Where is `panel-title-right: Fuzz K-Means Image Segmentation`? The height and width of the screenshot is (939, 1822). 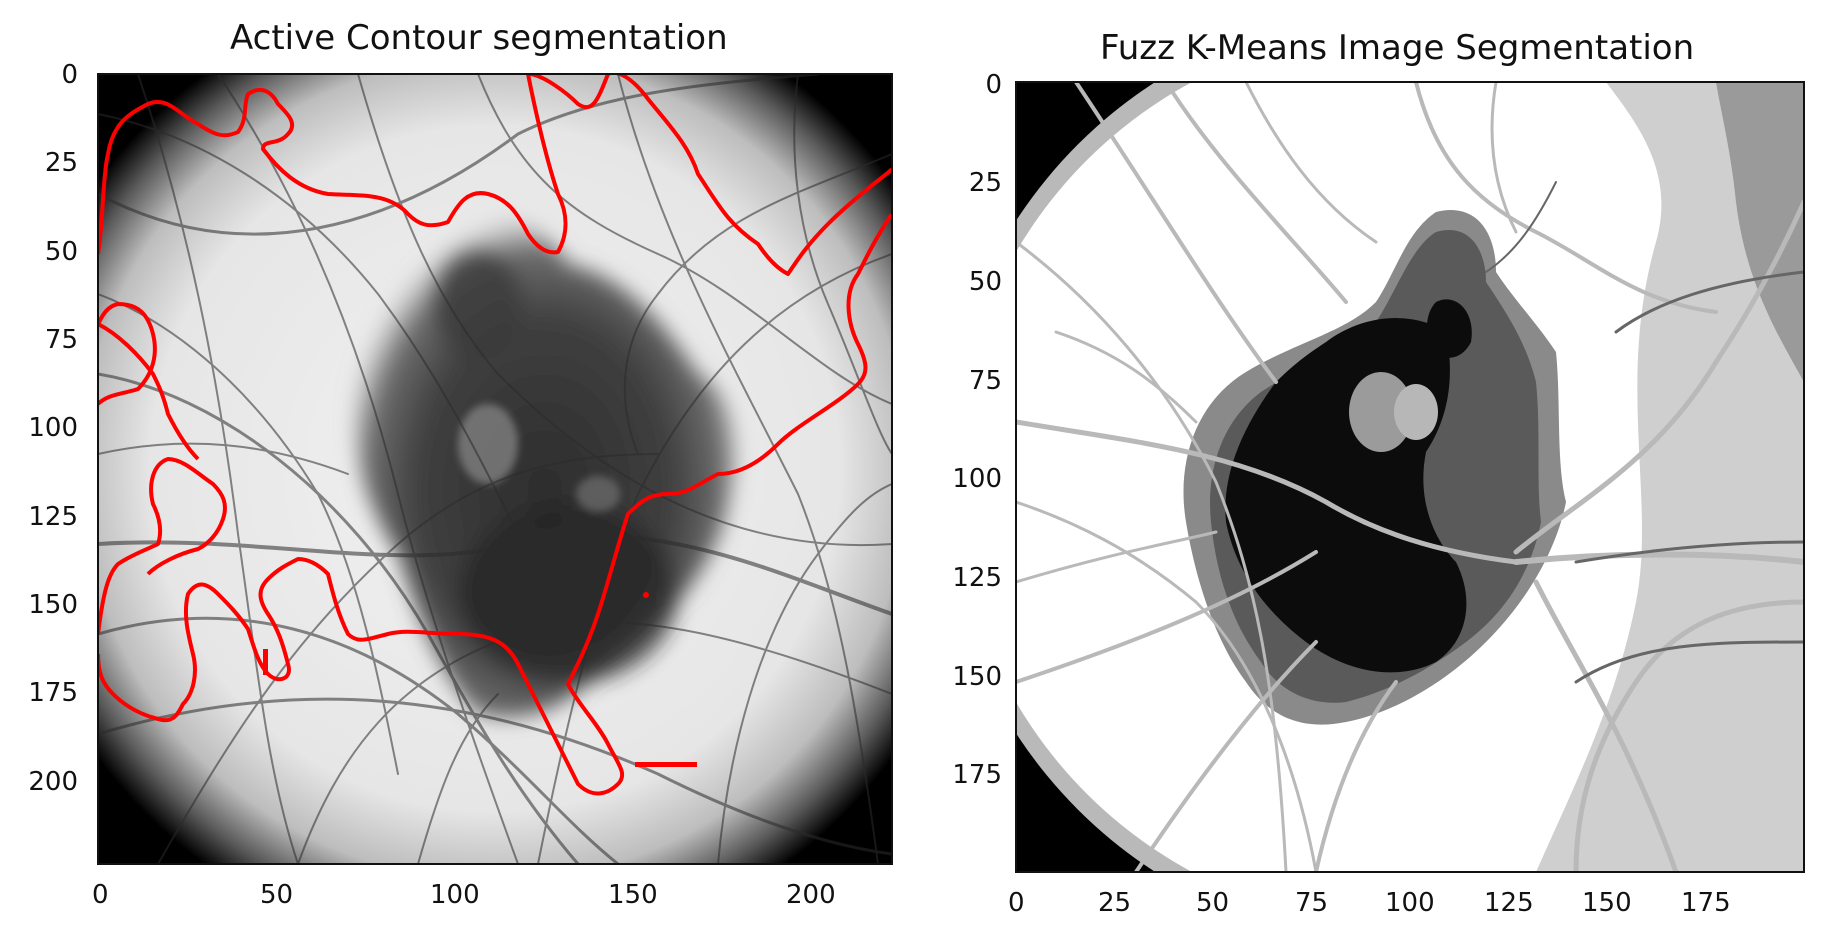 panel-title-right: Fuzz K-Means Image Segmentation is located at coordinates (1397, 48).